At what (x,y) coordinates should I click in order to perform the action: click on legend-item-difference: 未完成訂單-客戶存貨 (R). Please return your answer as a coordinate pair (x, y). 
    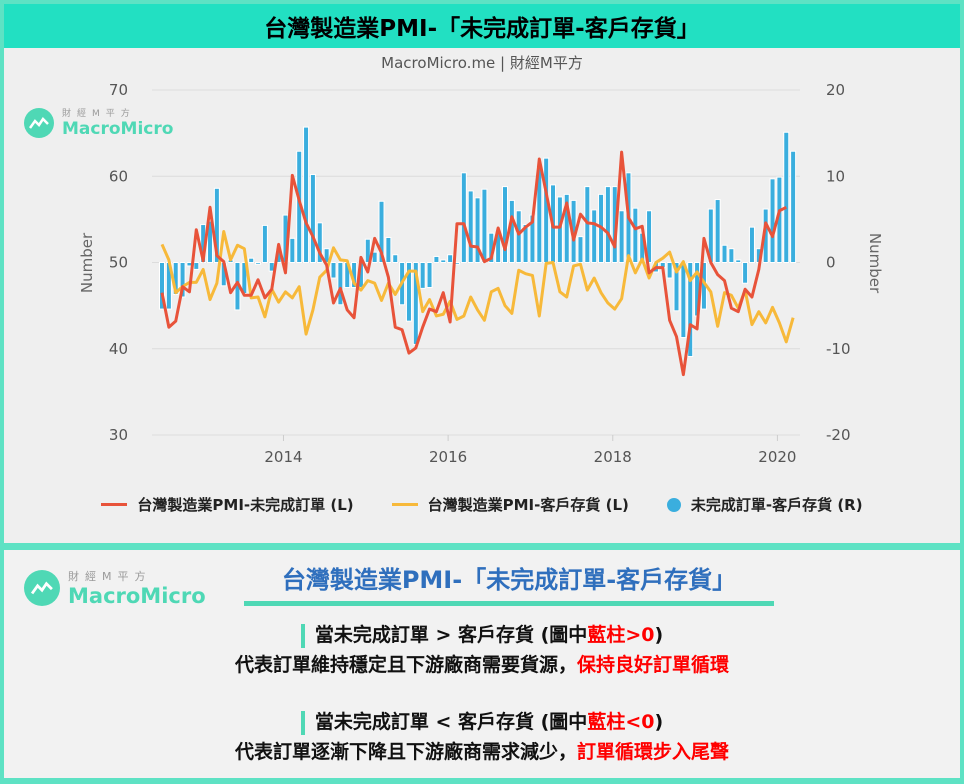
    Looking at the image, I should click on (764, 504).